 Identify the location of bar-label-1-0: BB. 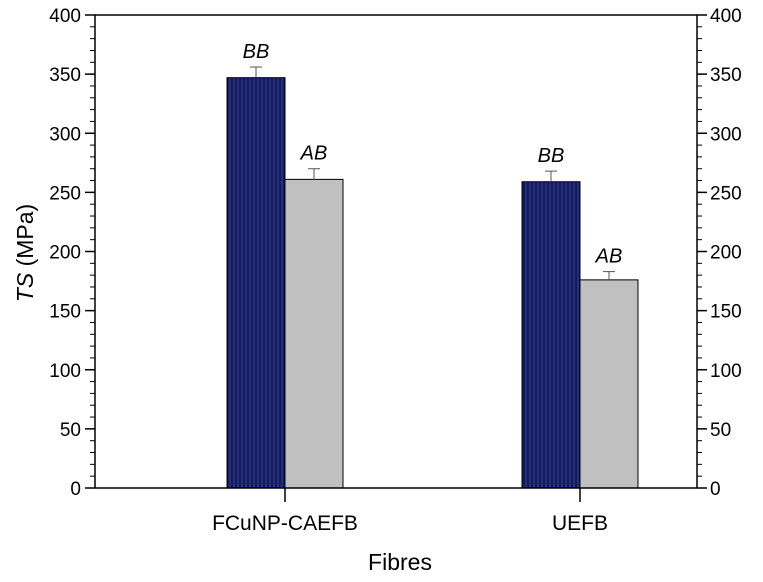
(551, 156).